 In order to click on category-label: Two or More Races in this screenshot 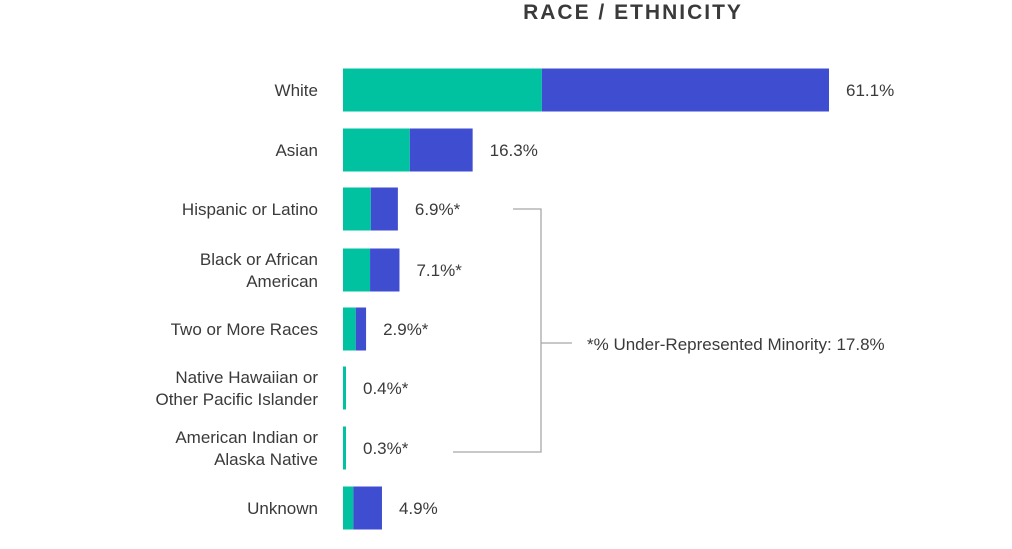, I will do `click(244, 329)`.